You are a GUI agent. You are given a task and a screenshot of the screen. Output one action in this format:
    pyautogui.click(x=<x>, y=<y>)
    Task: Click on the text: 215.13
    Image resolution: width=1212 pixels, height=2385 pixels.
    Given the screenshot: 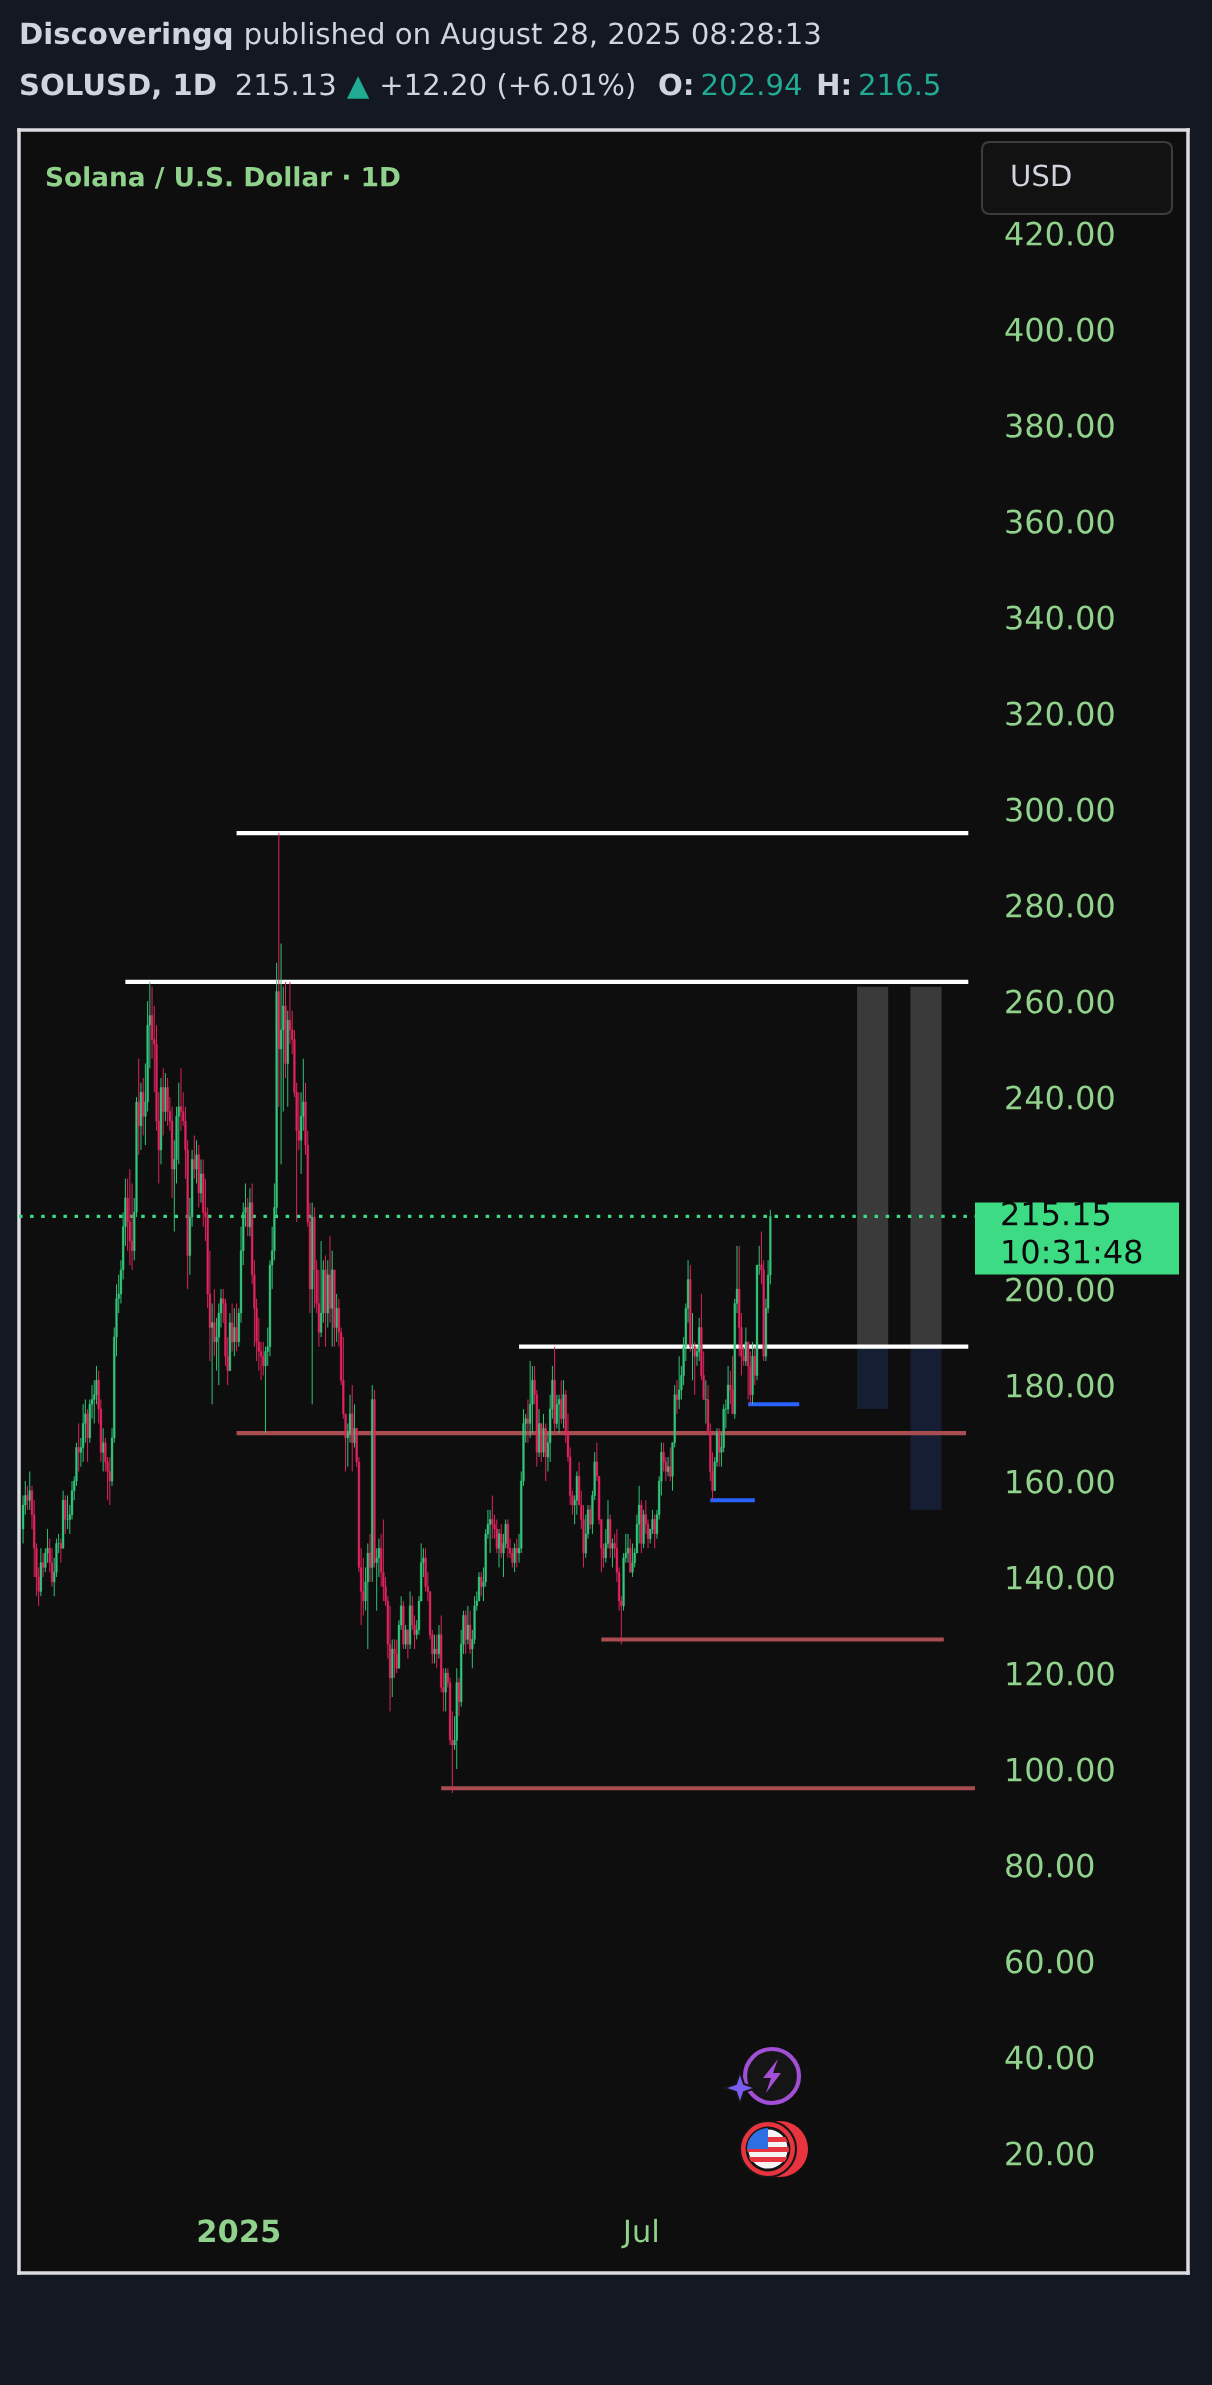 What is the action you would take?
    pyautogui.click(x=285, y=84)
    